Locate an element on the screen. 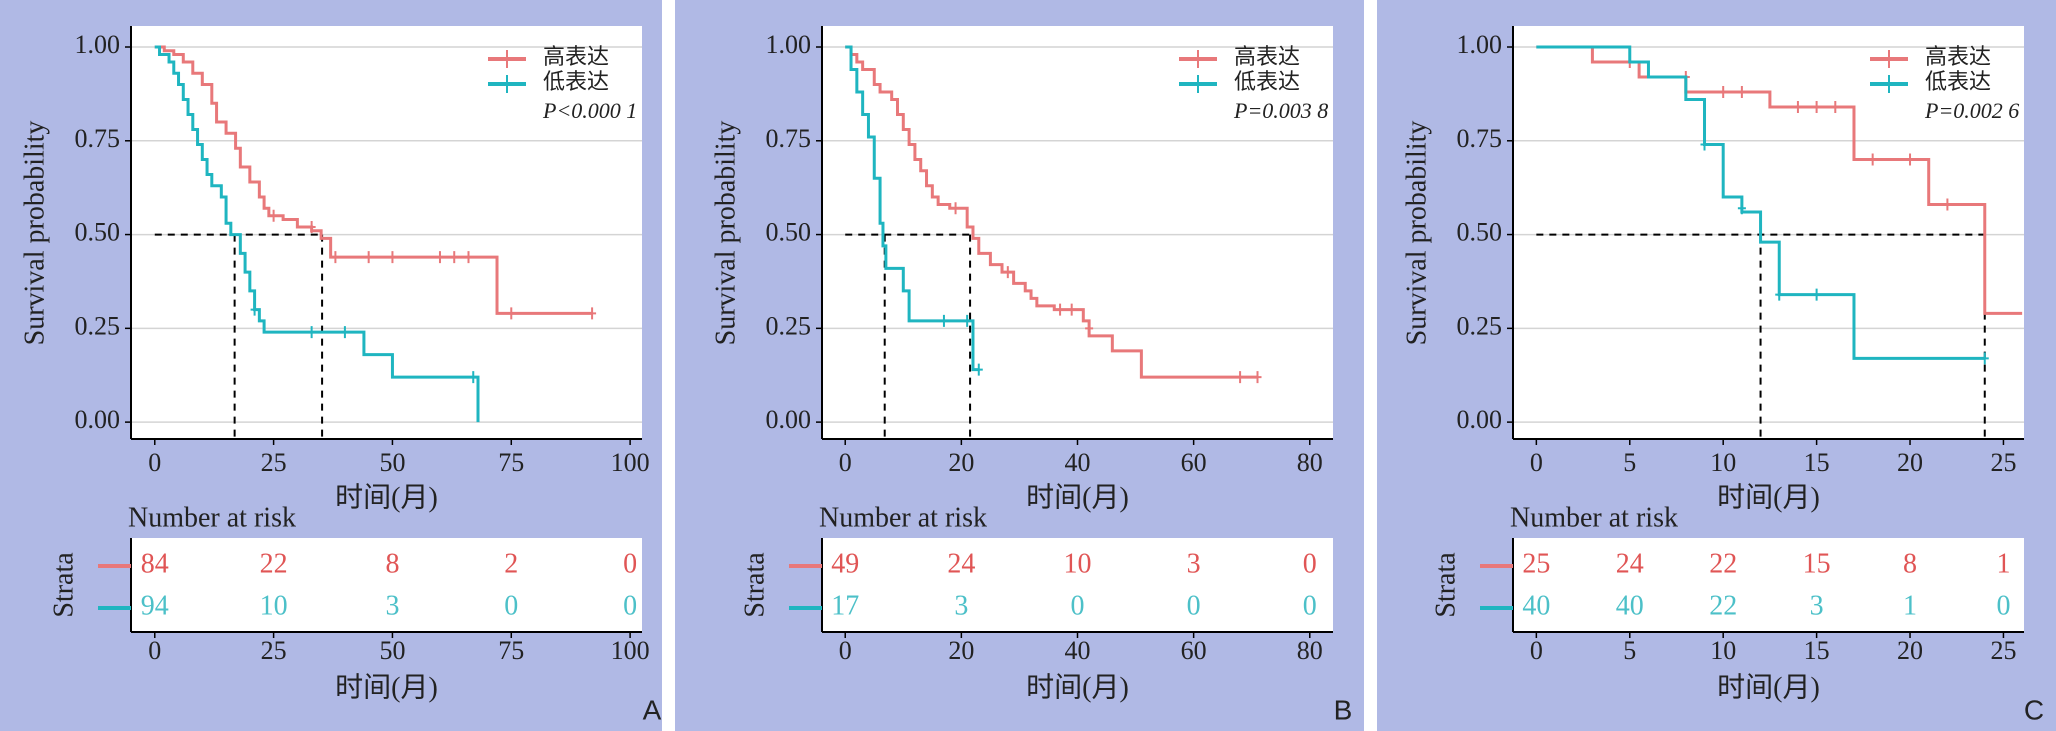 The image size is (2056, 731). x-tick-label: 50 is located at coordinates (392, 462).